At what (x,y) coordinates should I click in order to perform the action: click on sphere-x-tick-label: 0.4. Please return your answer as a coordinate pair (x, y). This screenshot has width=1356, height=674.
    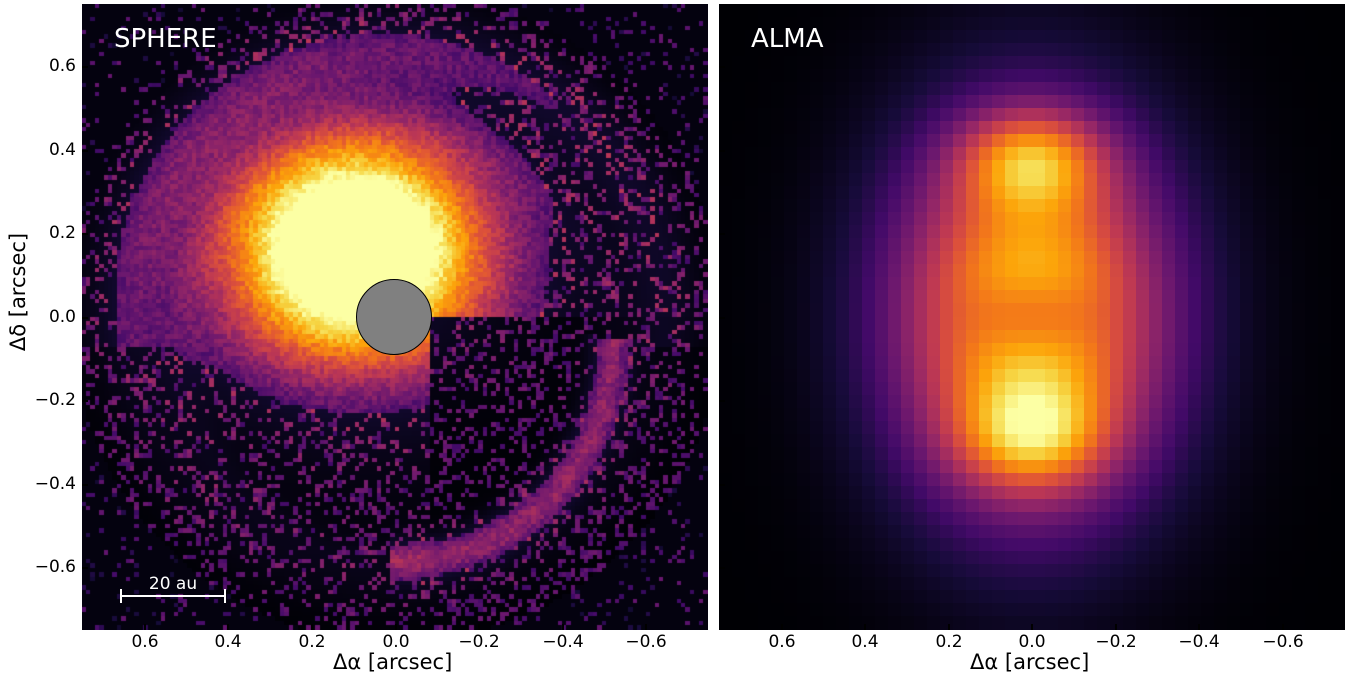
    Looking at the image, I should click on (228, 642).